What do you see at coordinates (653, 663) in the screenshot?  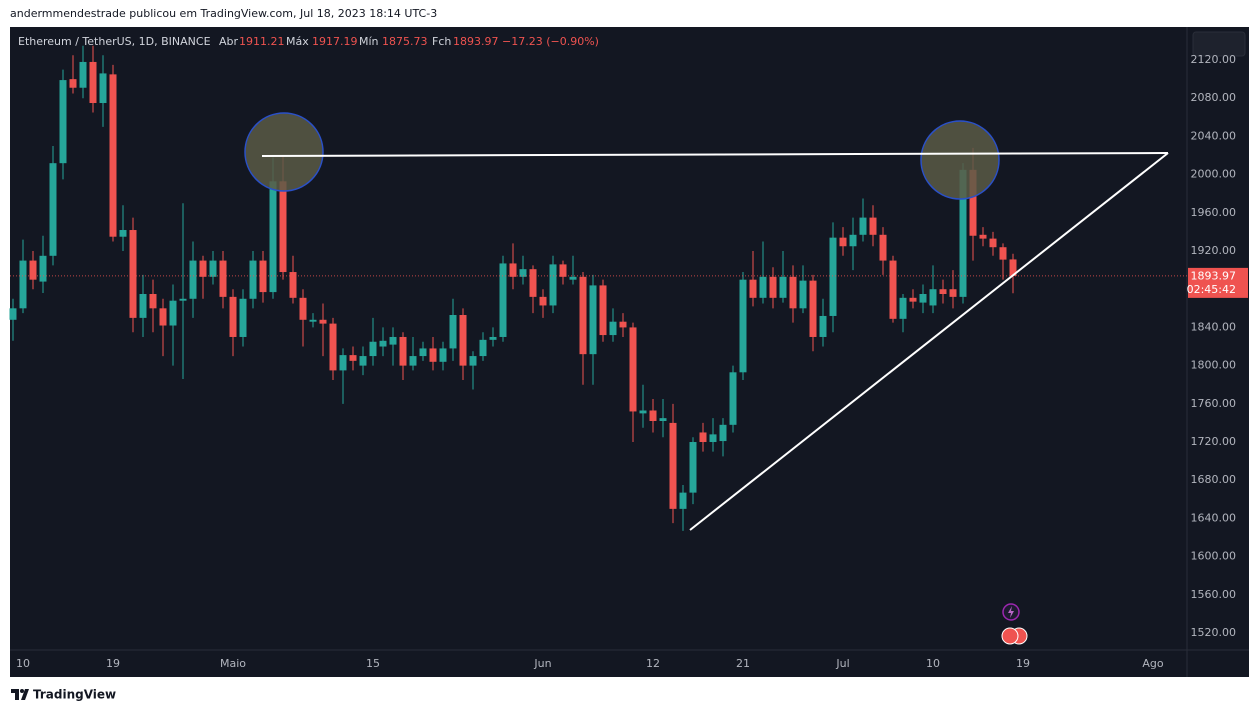 I see `x-tick-label: 12` at bounding box center [653, 663].